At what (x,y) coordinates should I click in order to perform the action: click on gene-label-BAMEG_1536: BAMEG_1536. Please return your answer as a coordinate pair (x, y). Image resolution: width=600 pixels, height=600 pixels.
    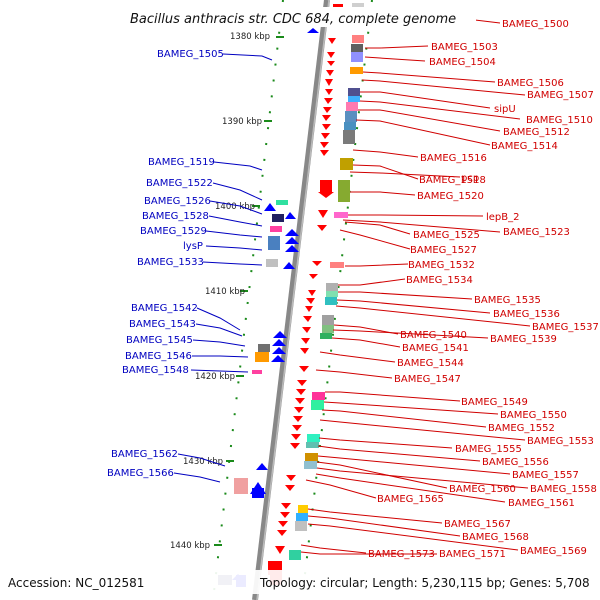
    Looking at the image, I should click on (526, 314).